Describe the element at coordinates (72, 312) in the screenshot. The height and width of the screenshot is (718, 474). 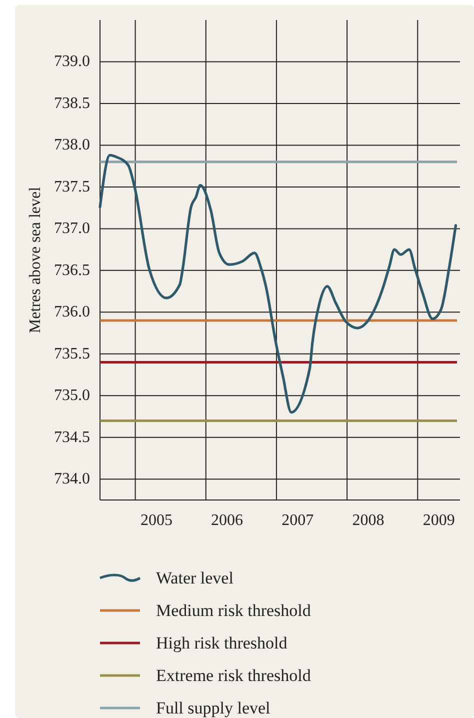
I see `y-tick-label: 736.0` at that location.